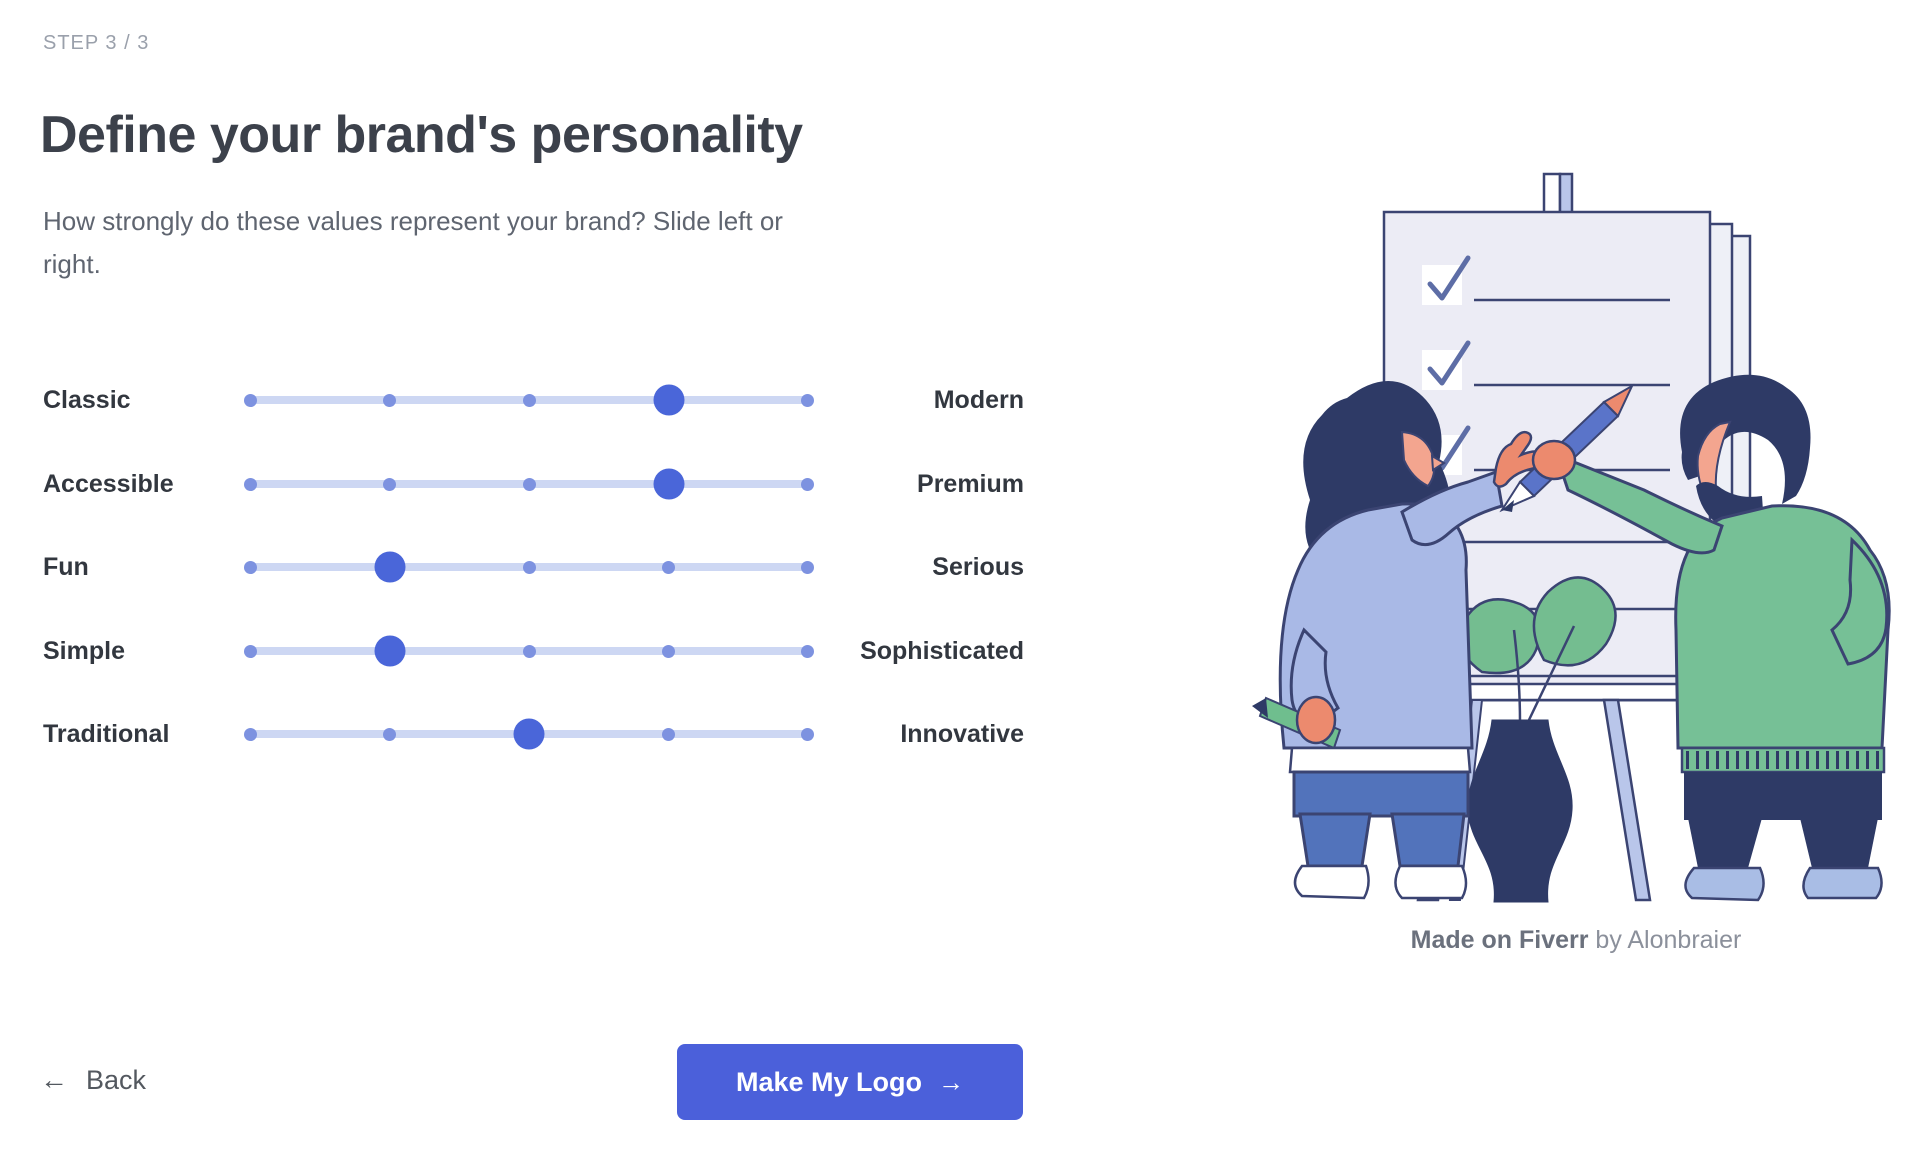 Image resolution: width=1932 pixels, height=1162 pixels. I want to click on back-button: ← Back, so click(93, 1080).